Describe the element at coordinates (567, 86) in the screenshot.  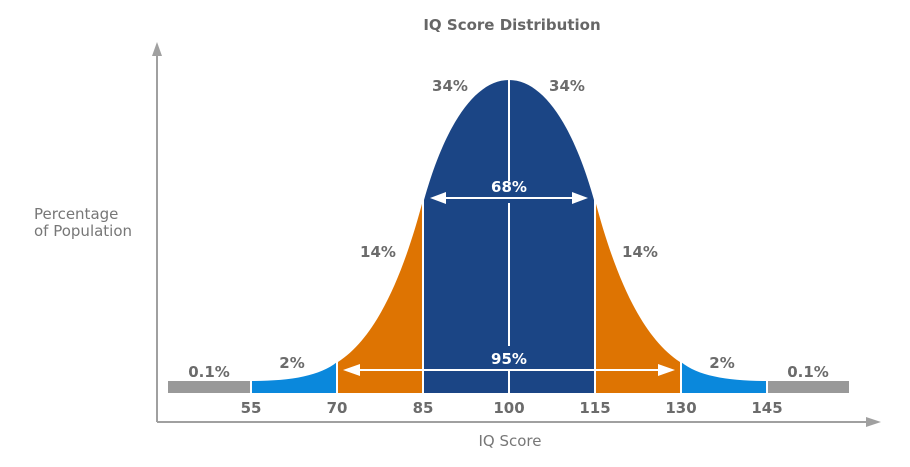
I see `label-34-right: 34%` at that location.